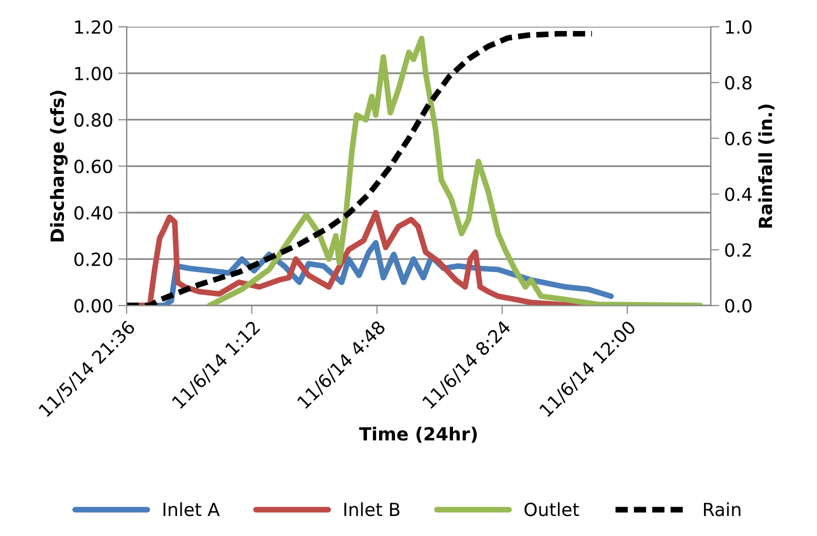  I want to click on legend-label: Outlet, so click(552, 509).